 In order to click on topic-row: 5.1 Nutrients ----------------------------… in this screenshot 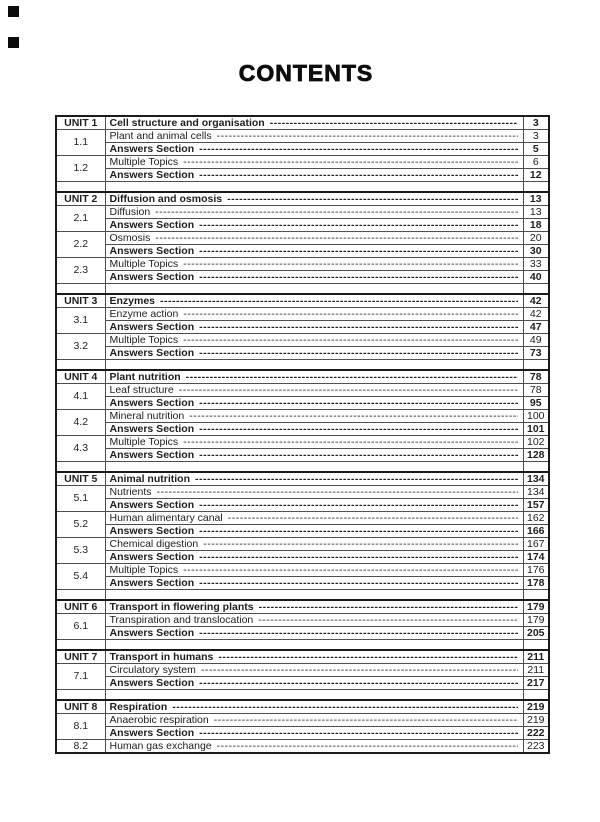, I will do `click(302, 498)`.